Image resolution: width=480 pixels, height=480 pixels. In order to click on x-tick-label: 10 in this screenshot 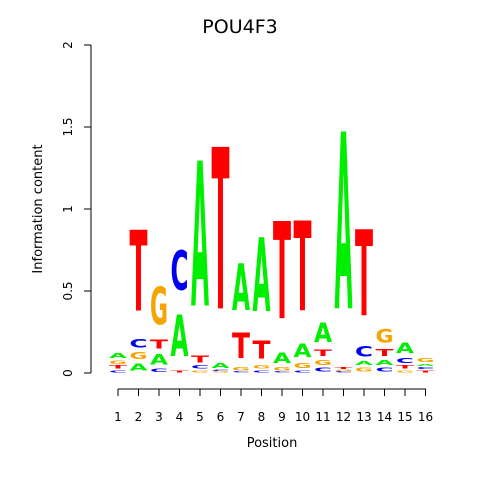, I will do `click(302, 417)`.